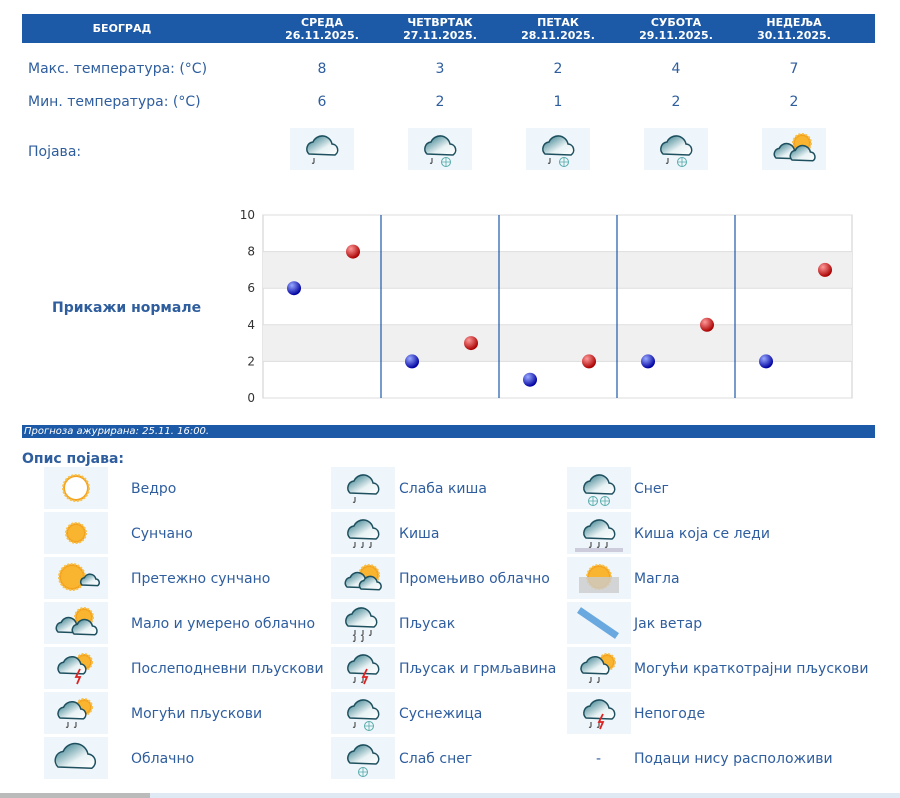  I want to click on y-tick-label: 0, so click(251, 398).